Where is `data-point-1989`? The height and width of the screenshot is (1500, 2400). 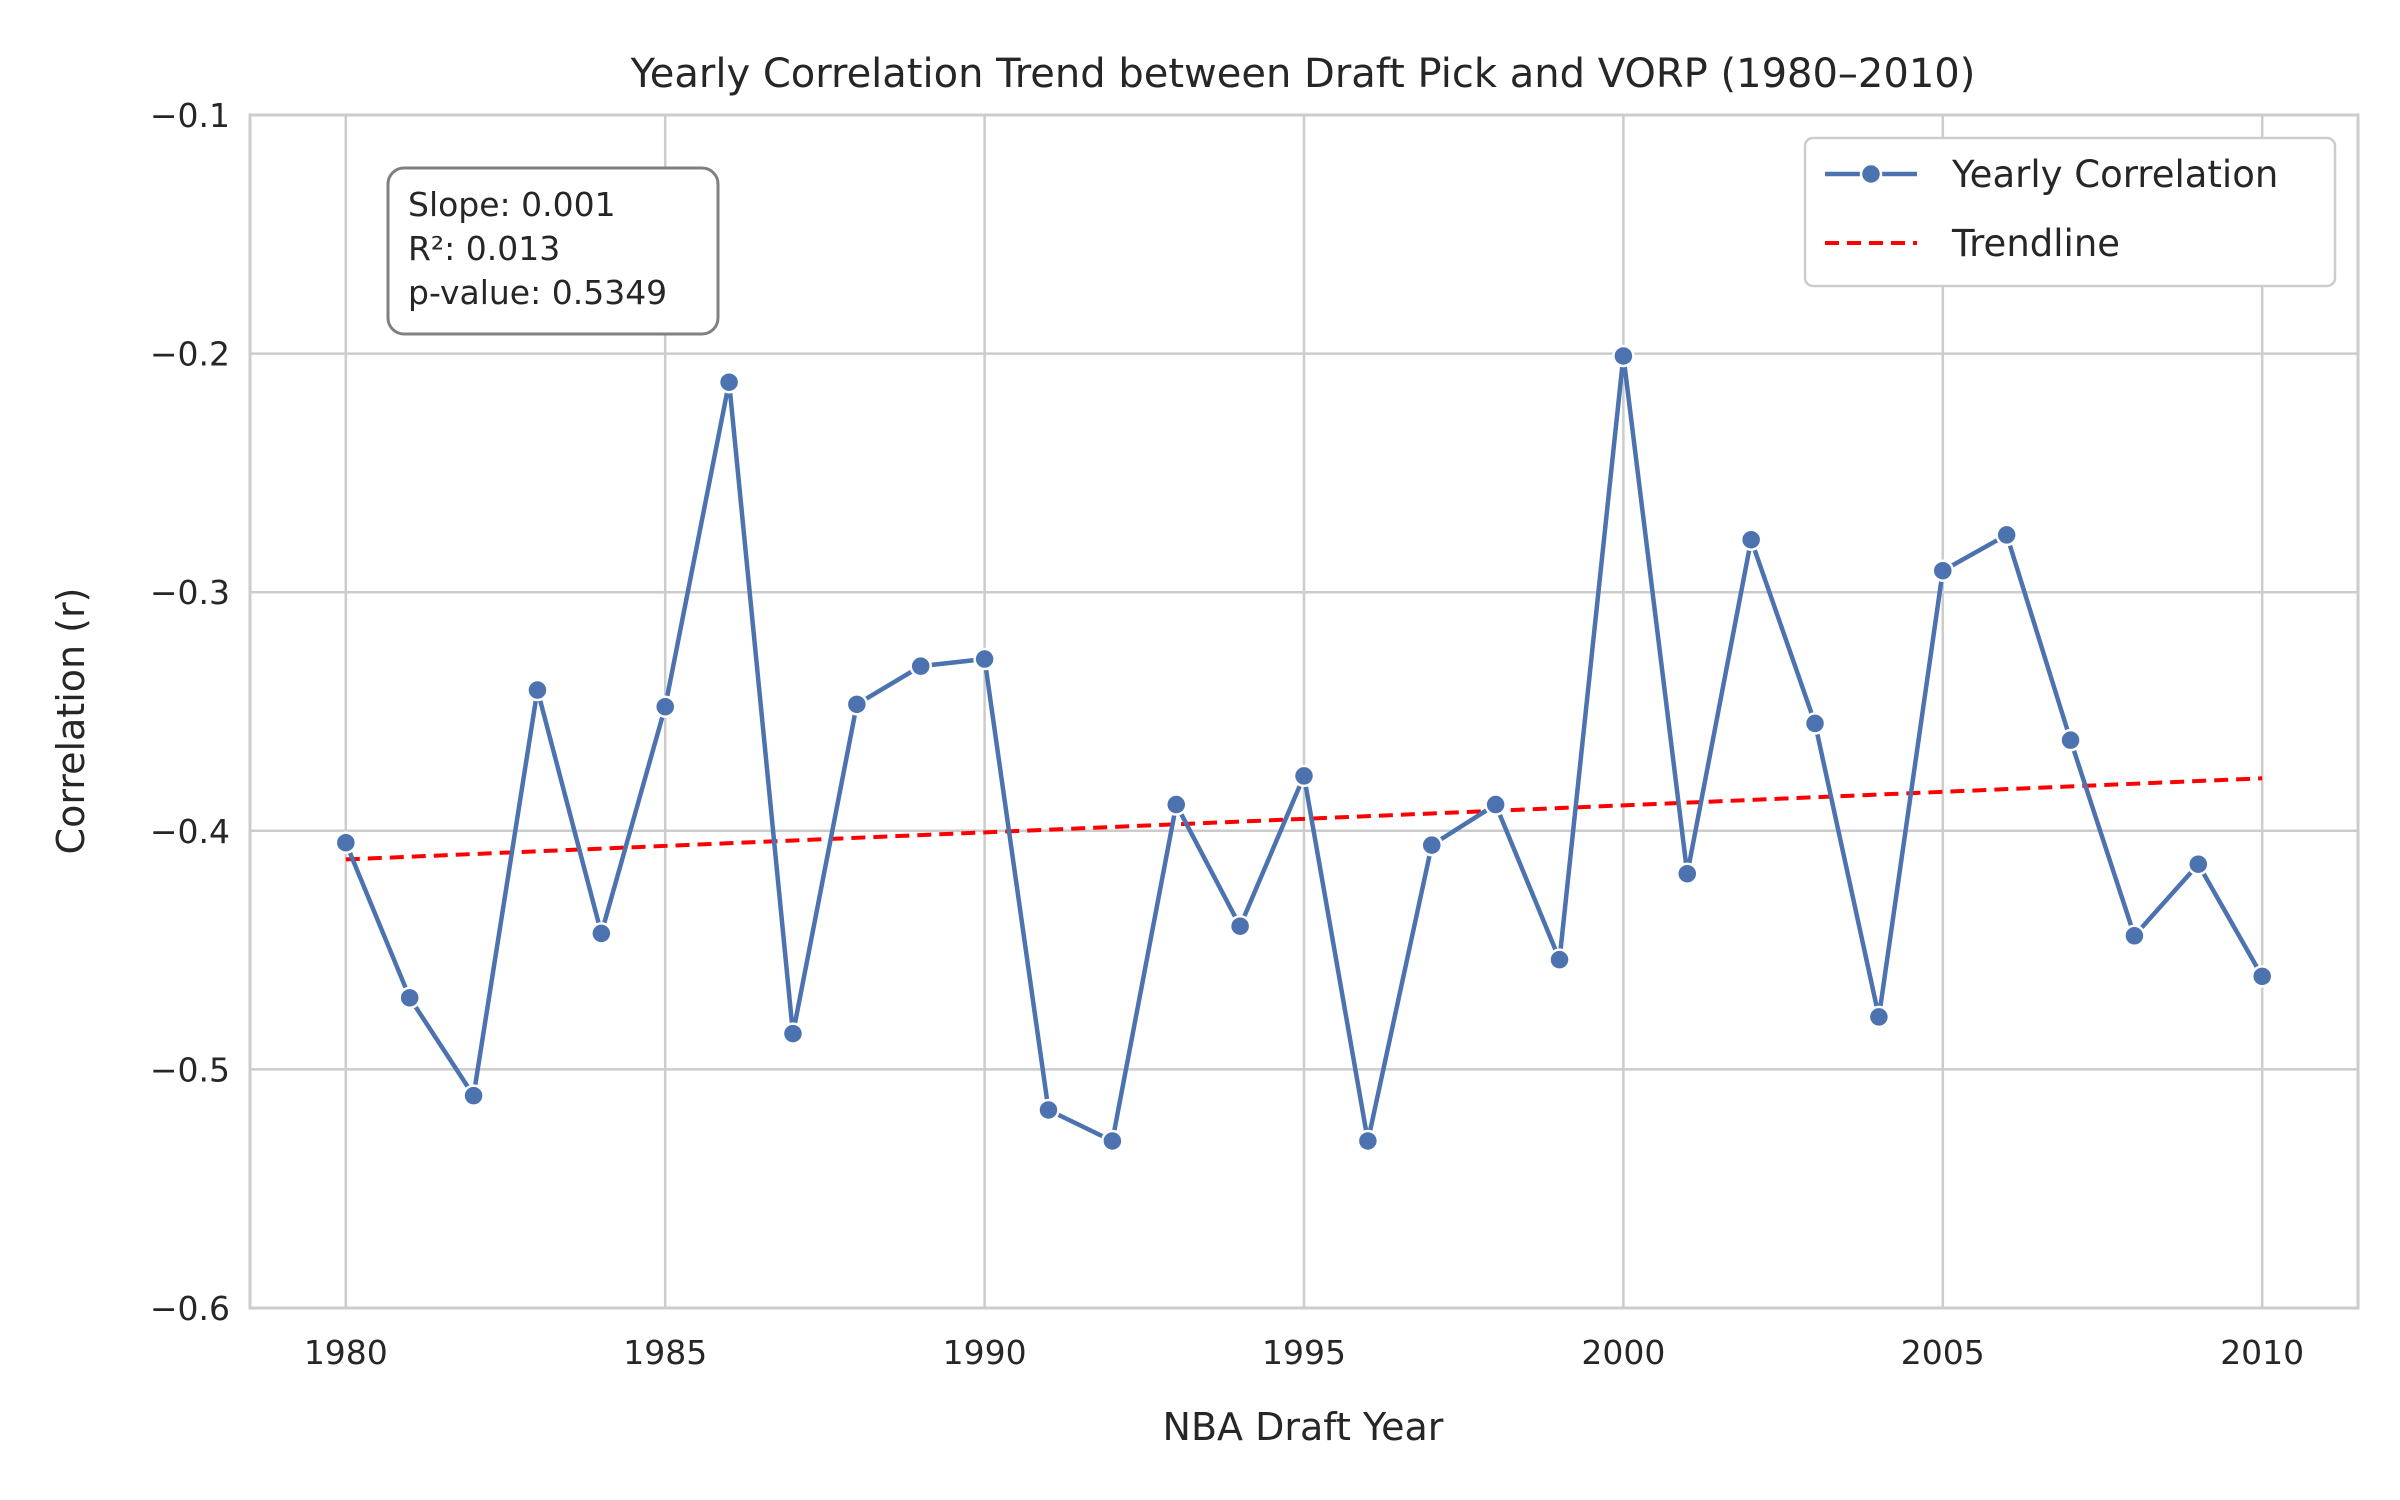 data-point-1989 is located at coordinates (920, 666).